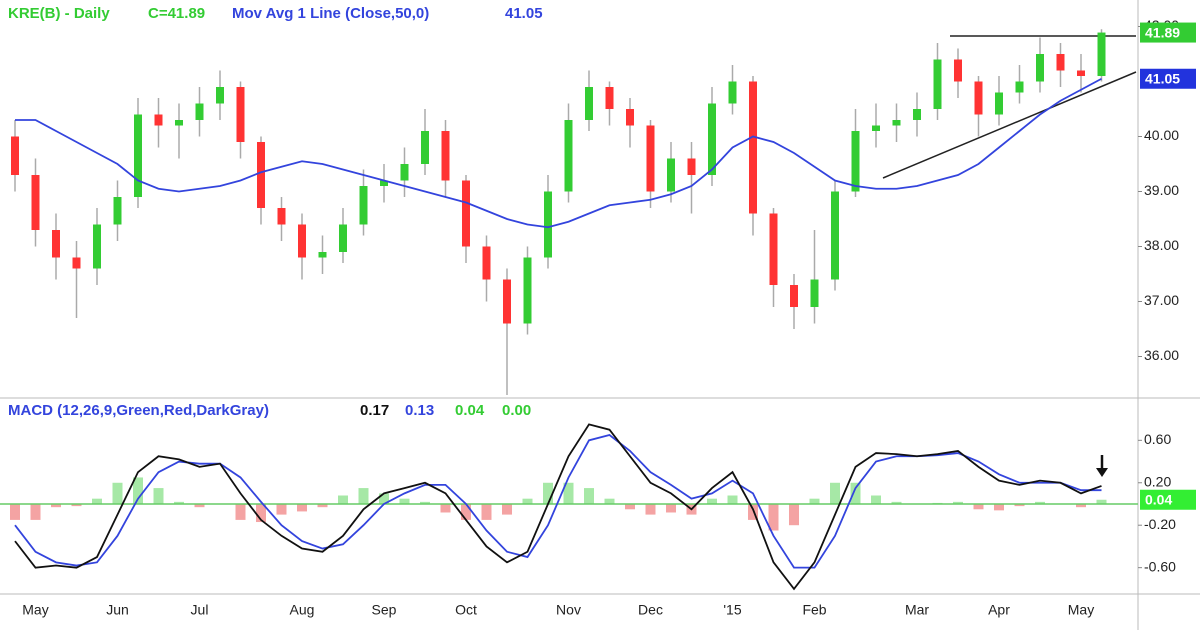 This screenshot has width=1200, height=630. I want to click on value-badge-label: 41.05, so click(1162, 78).